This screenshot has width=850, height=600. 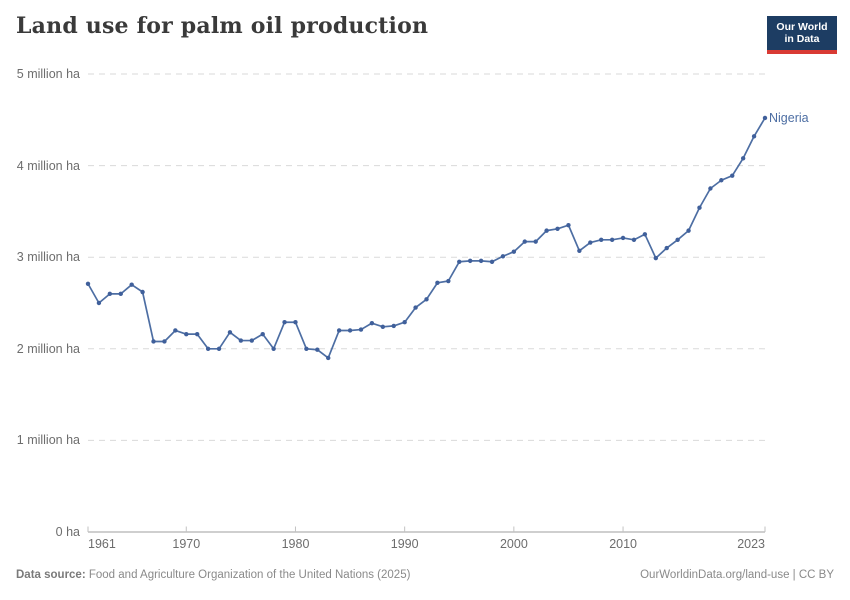 I want to click on x-axis-label-1990: 1990, so click(x=404, y=544).